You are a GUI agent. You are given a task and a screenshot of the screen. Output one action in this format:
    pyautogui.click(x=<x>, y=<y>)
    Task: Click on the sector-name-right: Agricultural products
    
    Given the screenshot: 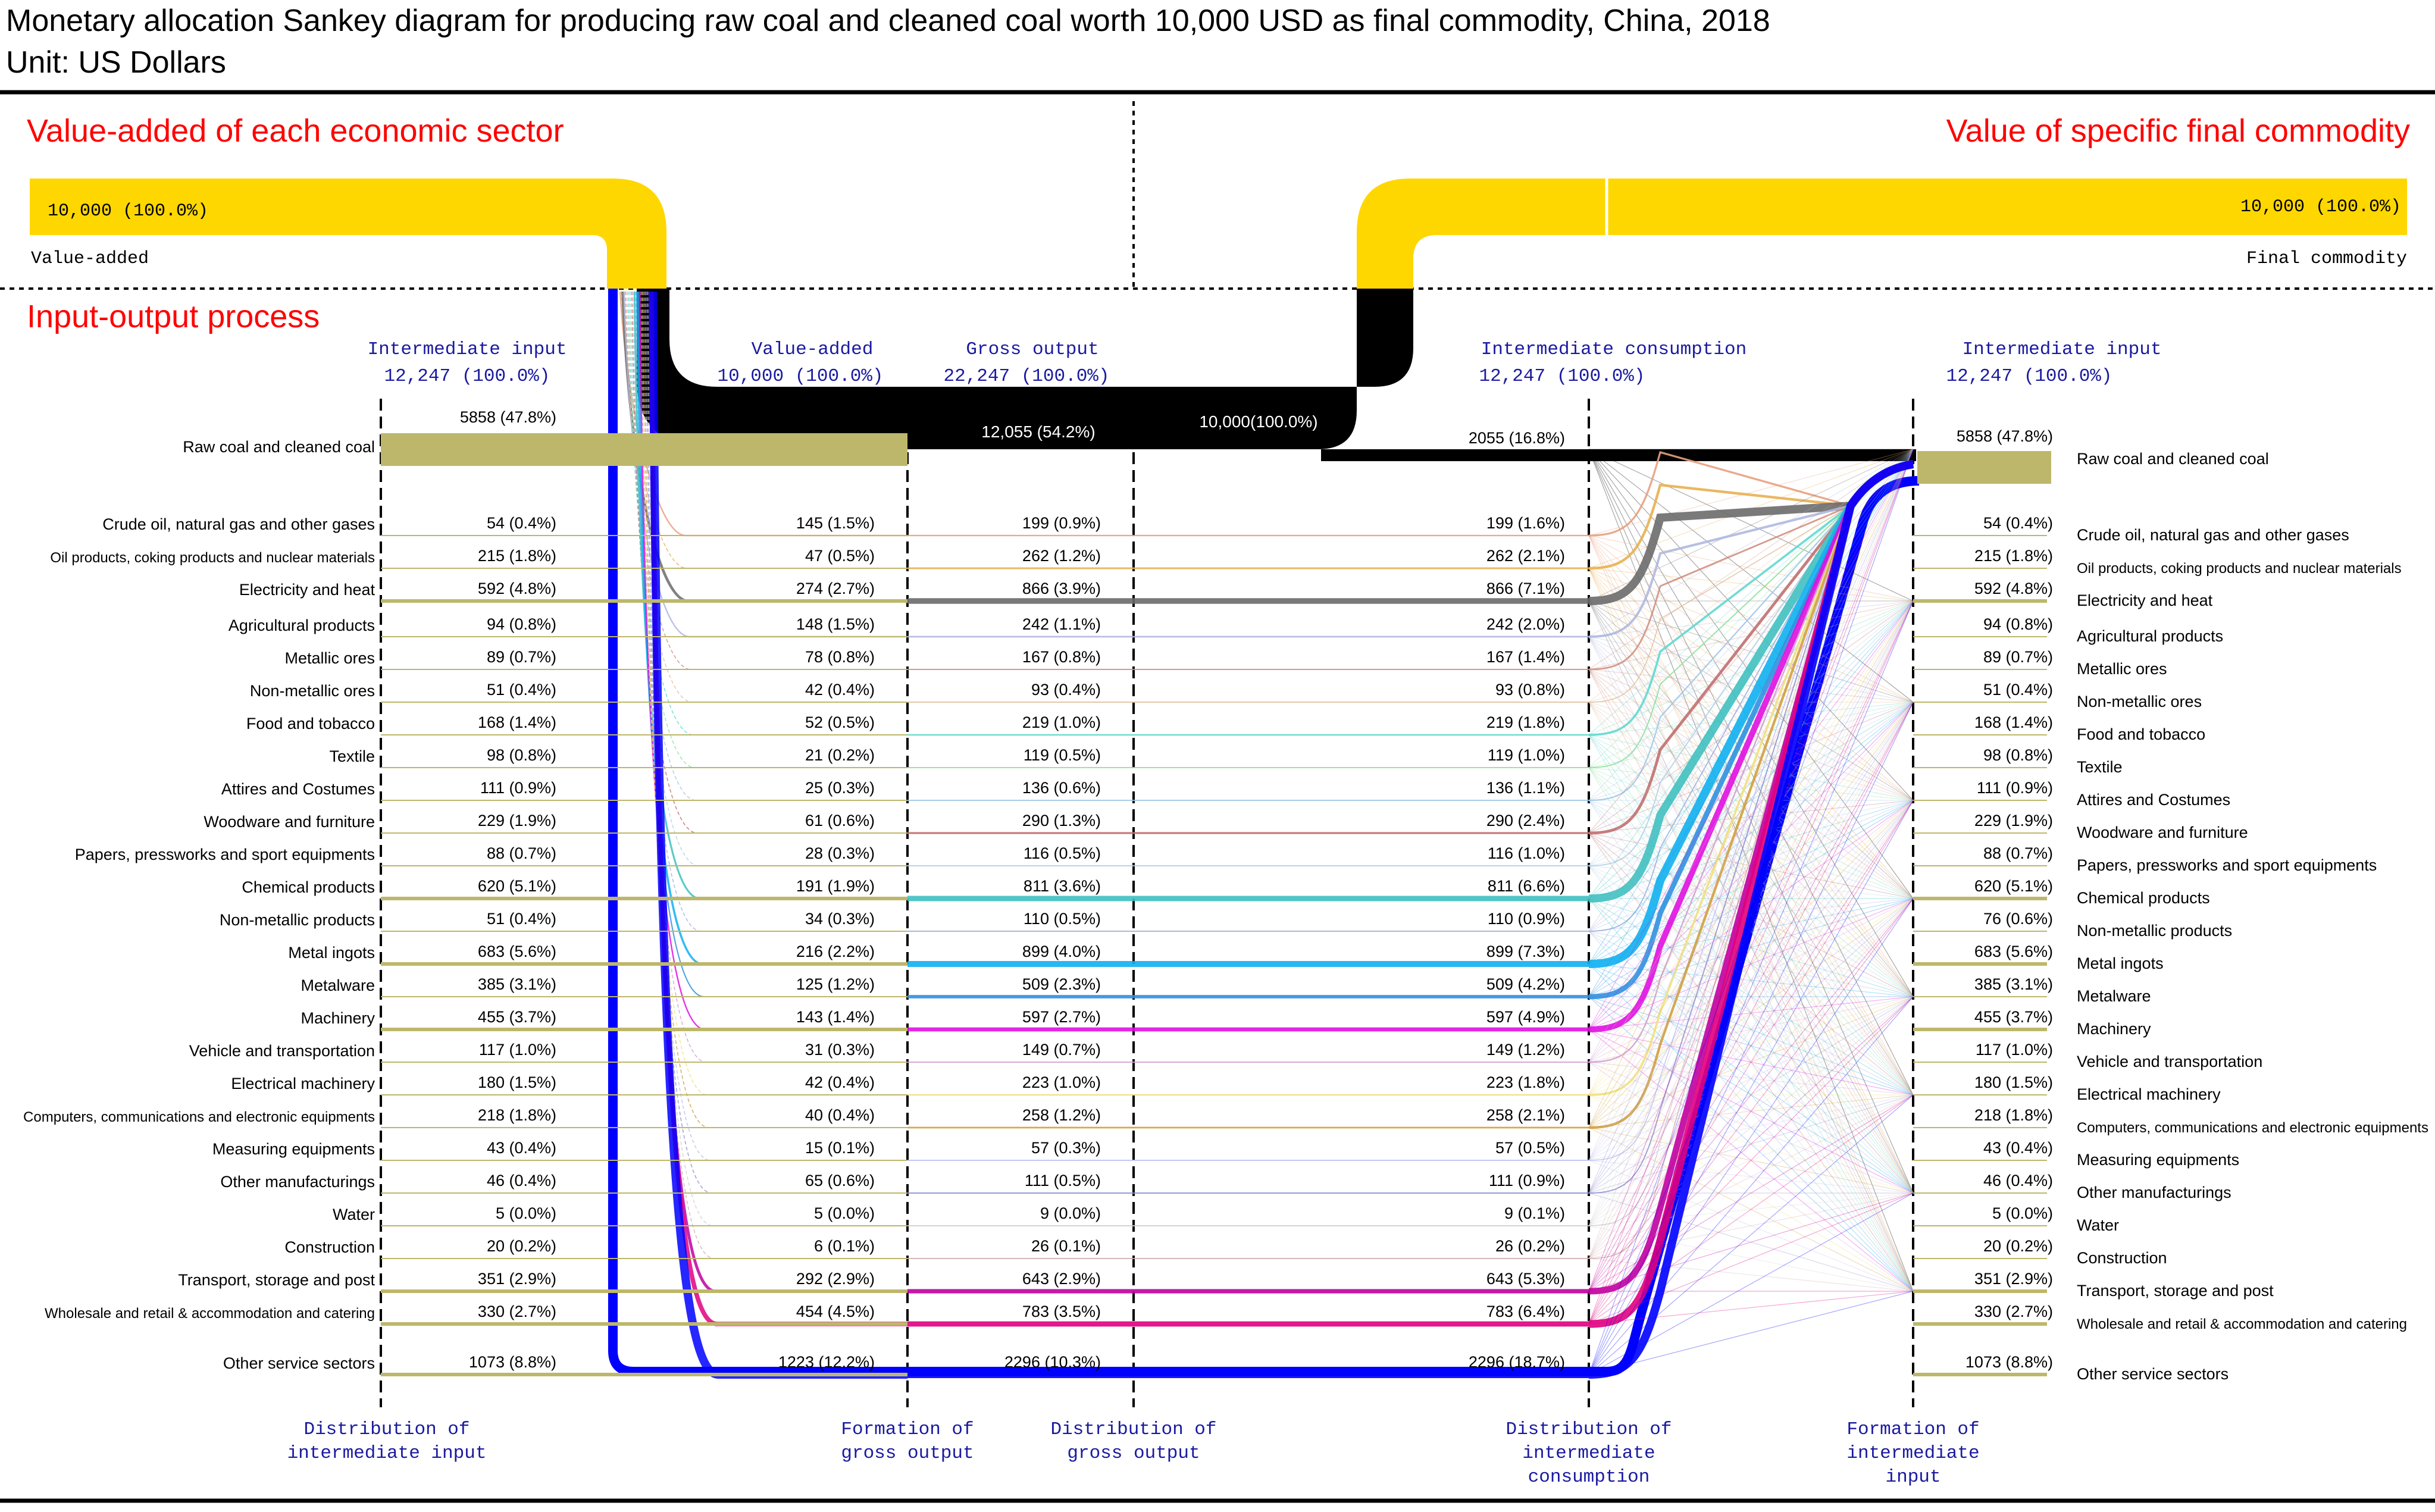 What is the action you would take?
    pyautogui.click(x=2150, y=636)
    